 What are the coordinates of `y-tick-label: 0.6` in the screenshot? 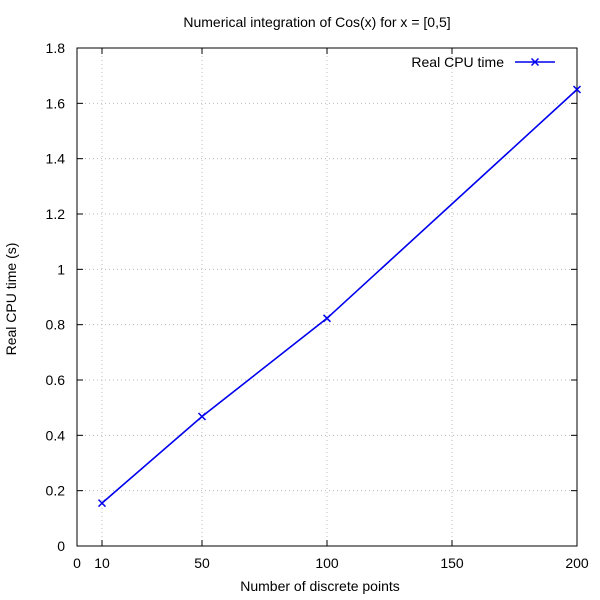 It's located at (56, 380).